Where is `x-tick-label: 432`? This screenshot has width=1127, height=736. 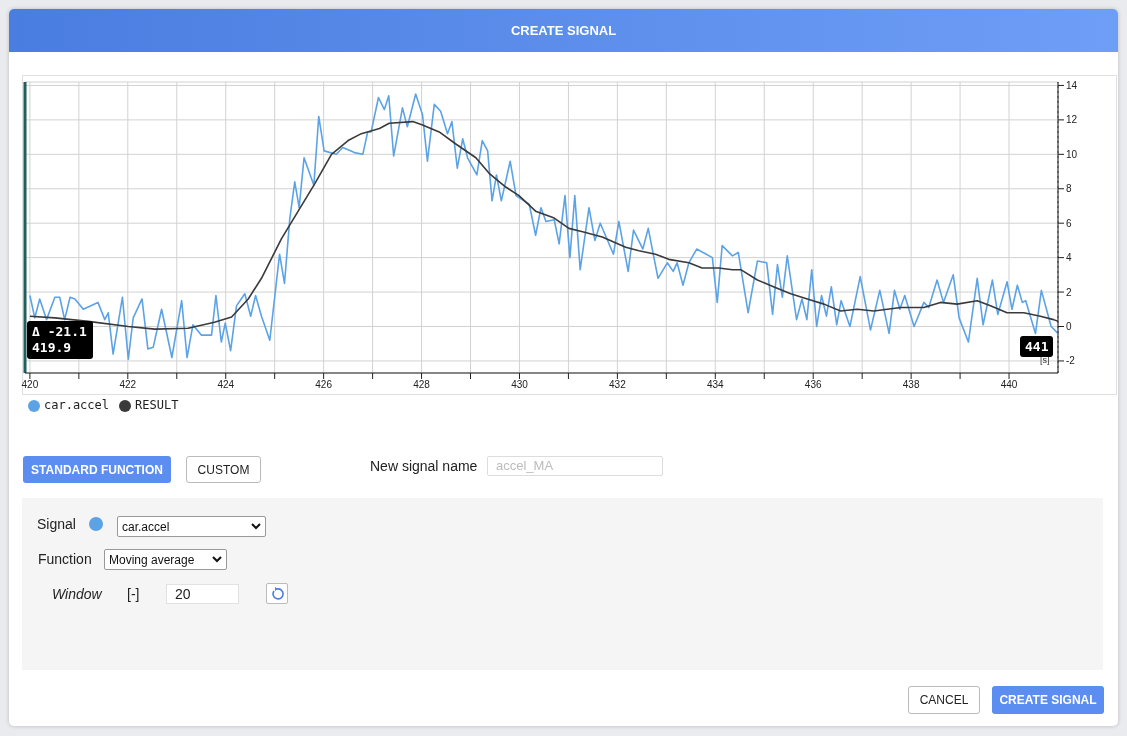 x-tick-label: 432 is located at coordinates (618, 385).